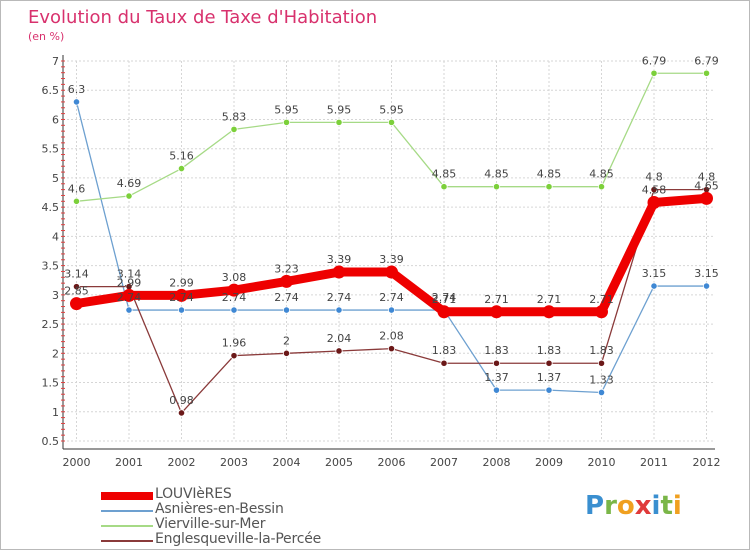 This screenshot has height=550, width=750. I want to click on y-tick-label: 7, so click(55, 61).